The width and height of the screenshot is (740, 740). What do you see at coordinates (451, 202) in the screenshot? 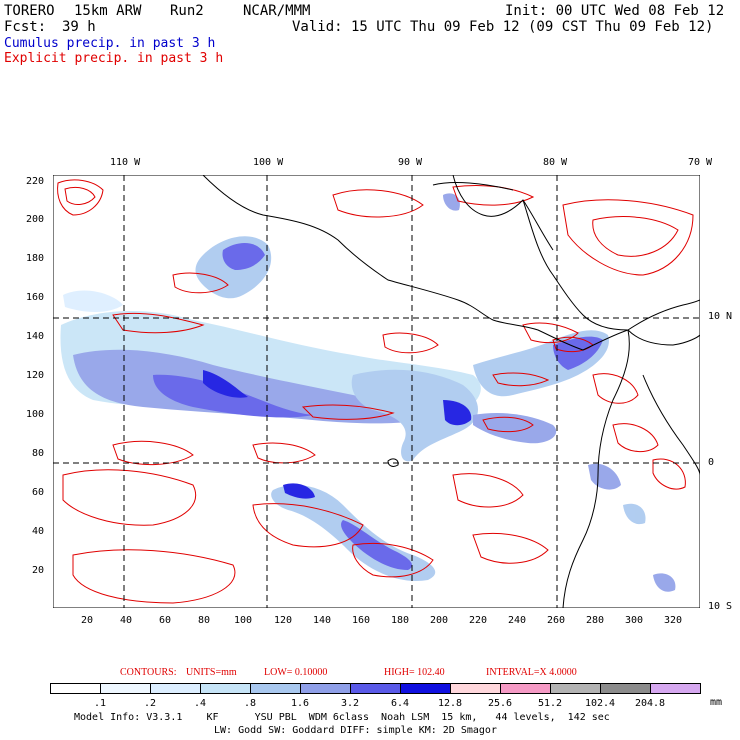
I see `precip-north-small` at bounding box center [451, 202].